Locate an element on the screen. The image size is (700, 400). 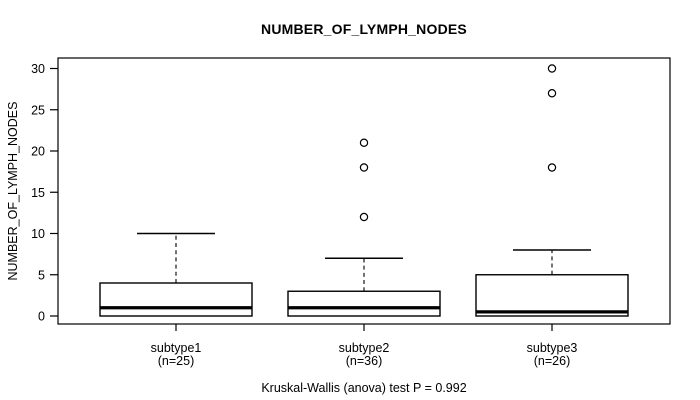
statistical-test-caption: Kruskal-Wallis (anova) test P = 0.992 is located at coordinates (364, 388).